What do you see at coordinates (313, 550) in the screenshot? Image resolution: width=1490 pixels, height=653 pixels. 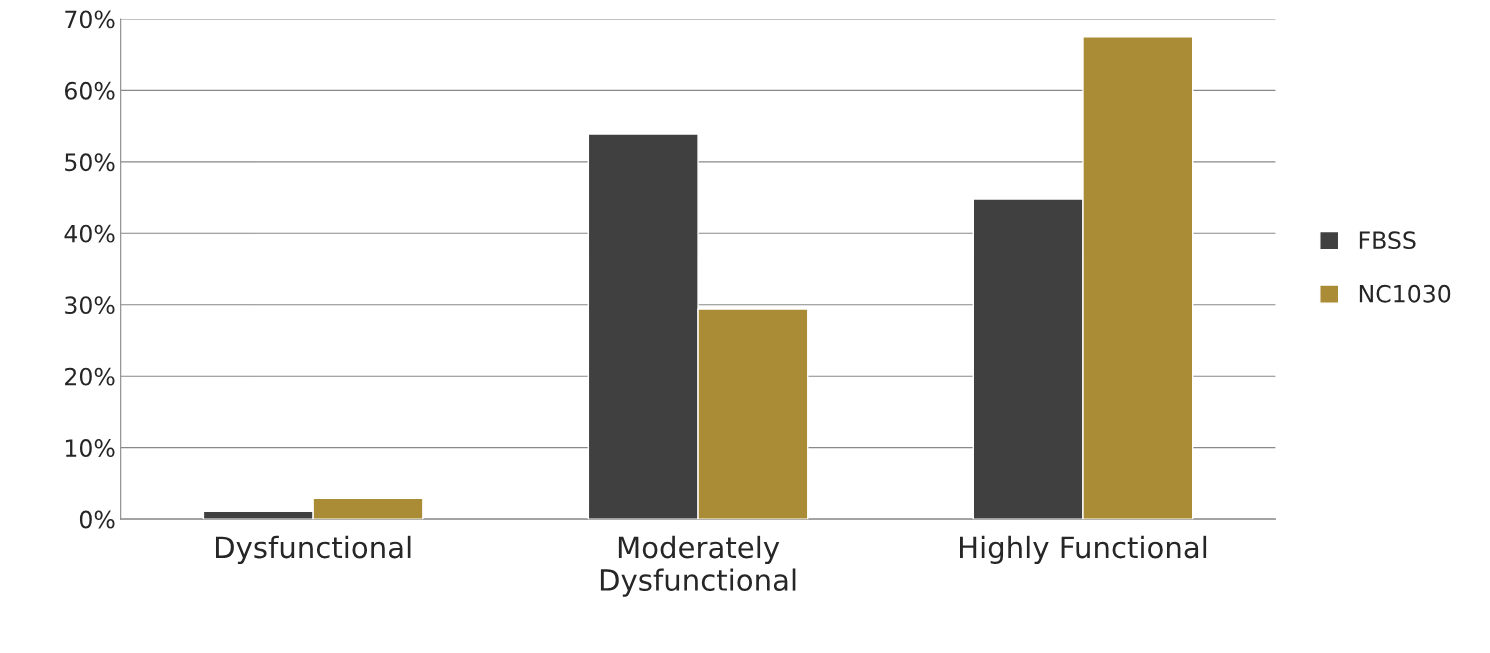 I see `x-tick-label: Dysfunctional` at bounding box center [313, 550].